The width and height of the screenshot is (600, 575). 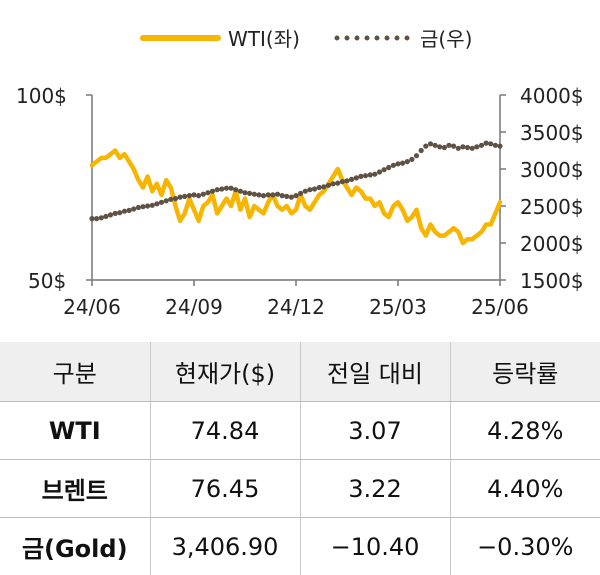 What do you see at coordinates (47, 281) in the screenshot?
I see `y-left-tick-label: 50$` at bounding box center [47, 281].